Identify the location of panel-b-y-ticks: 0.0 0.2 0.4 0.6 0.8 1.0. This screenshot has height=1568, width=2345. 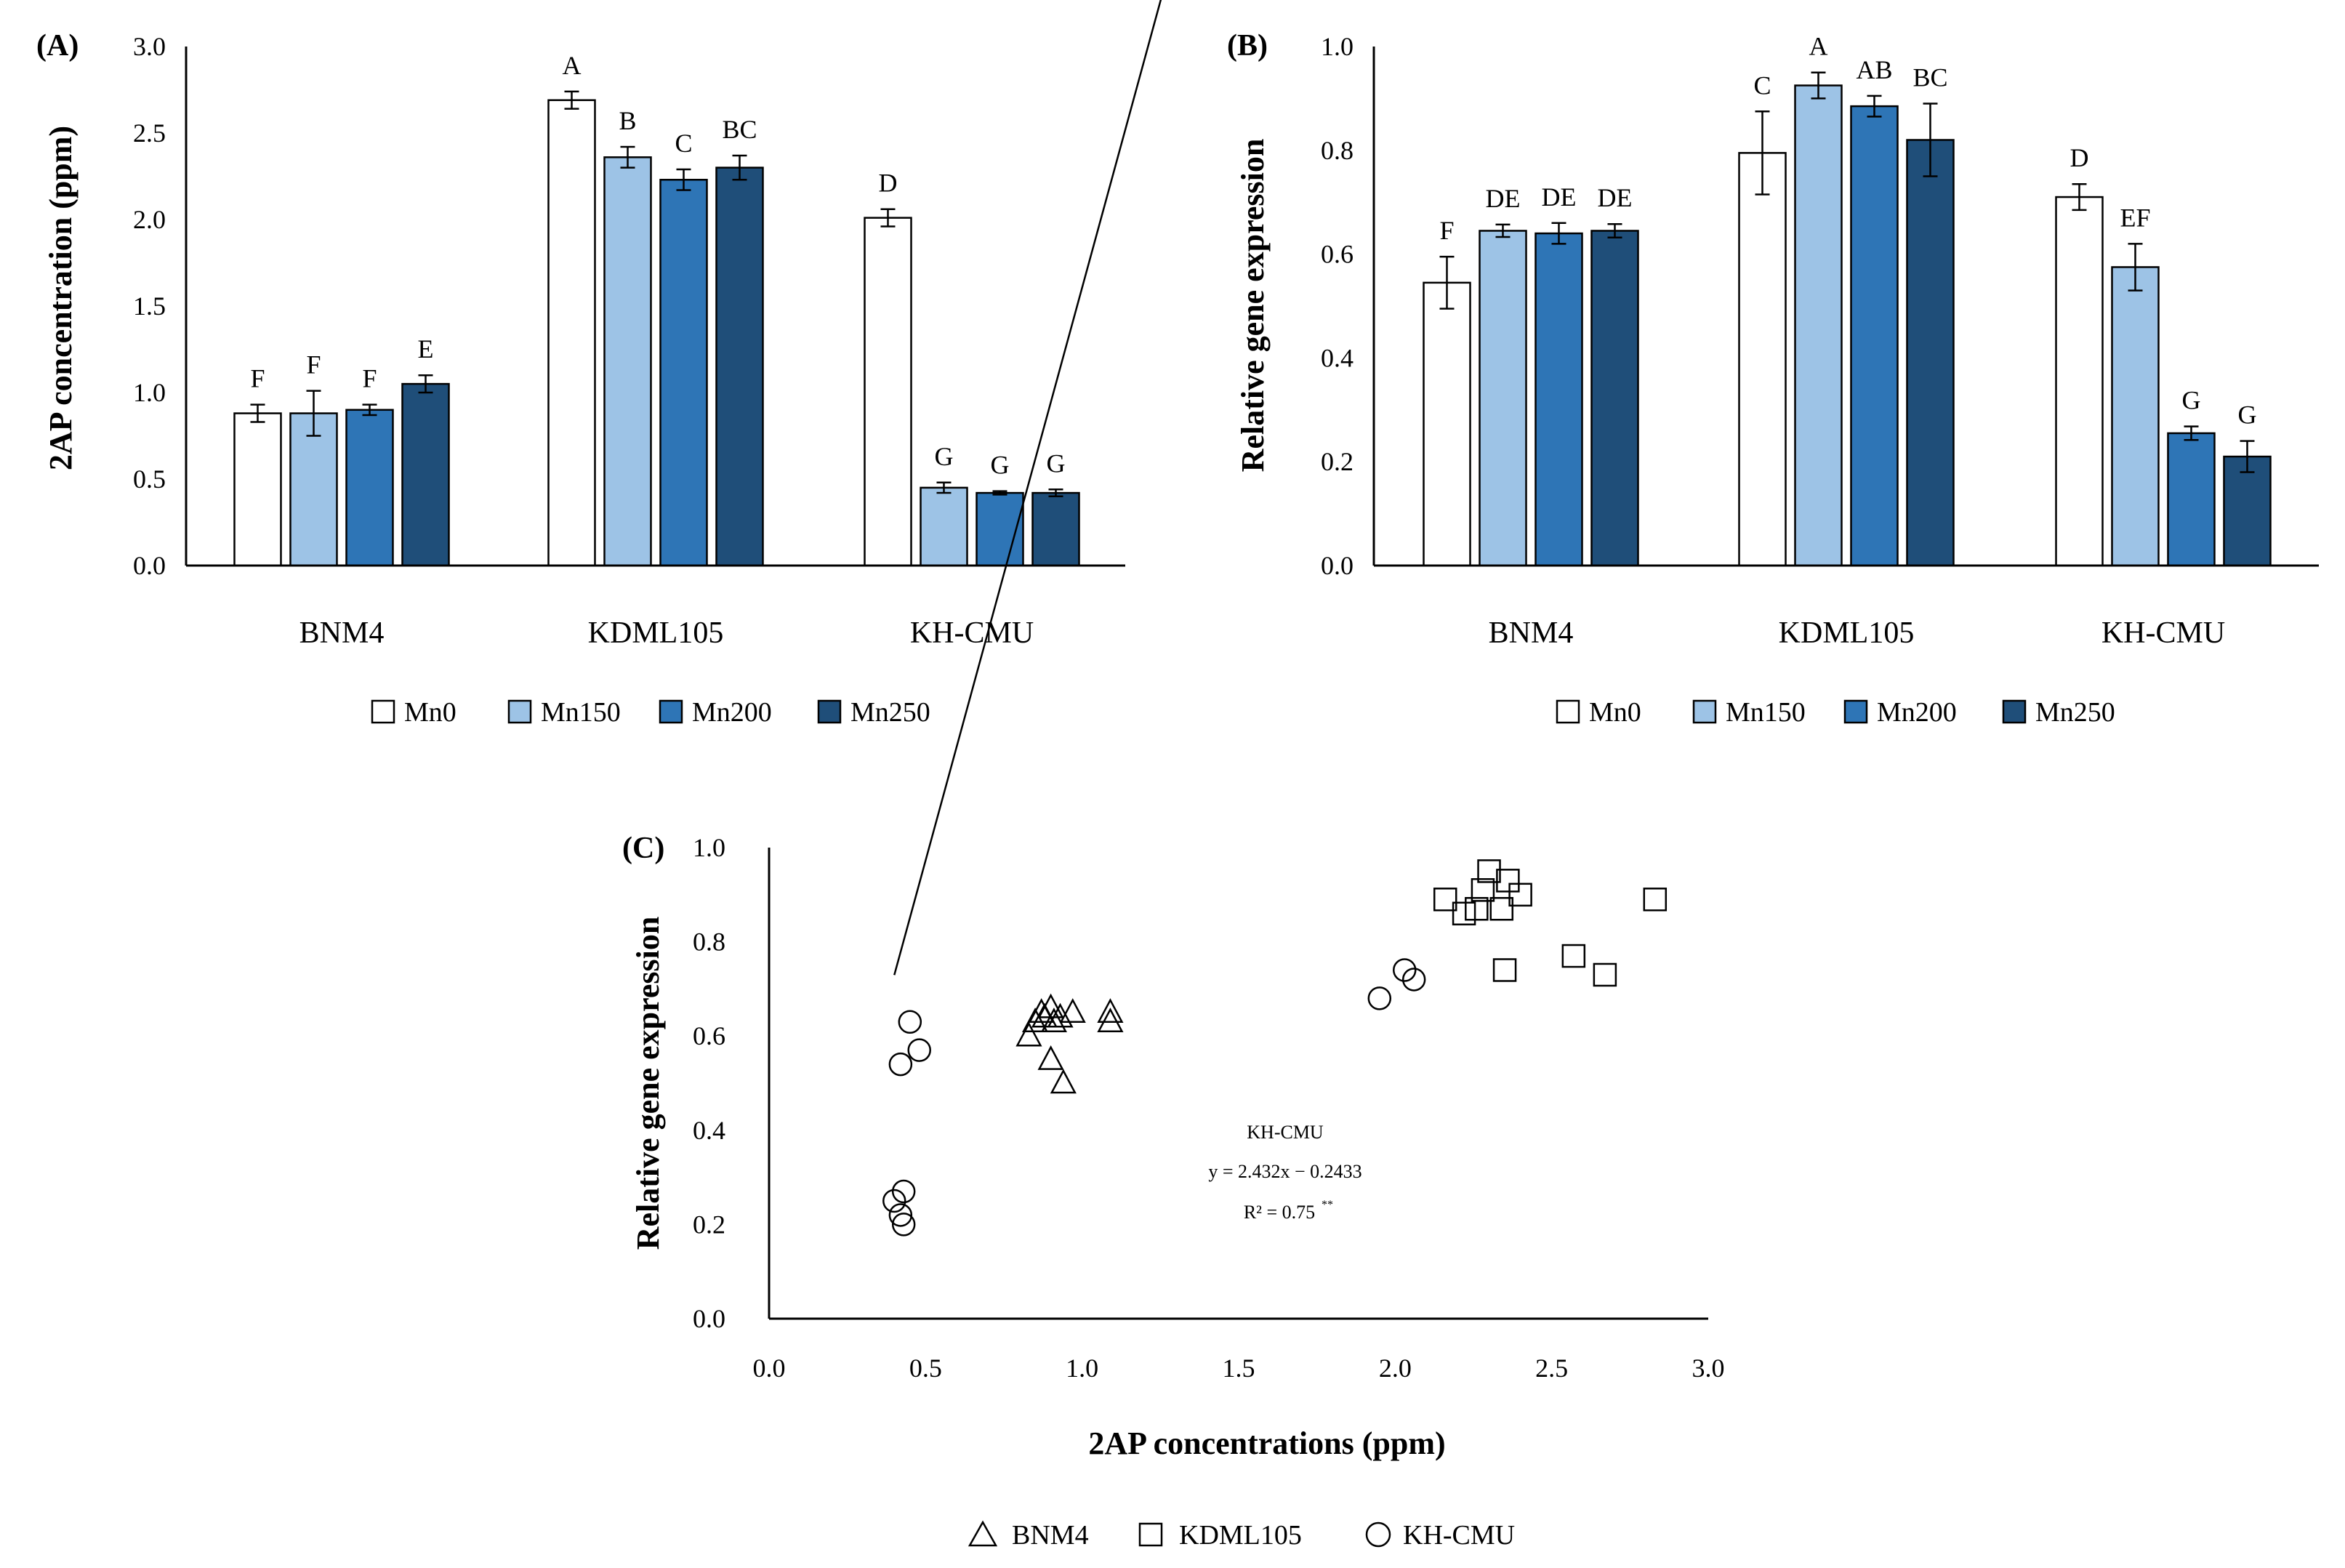
(1337, 306).